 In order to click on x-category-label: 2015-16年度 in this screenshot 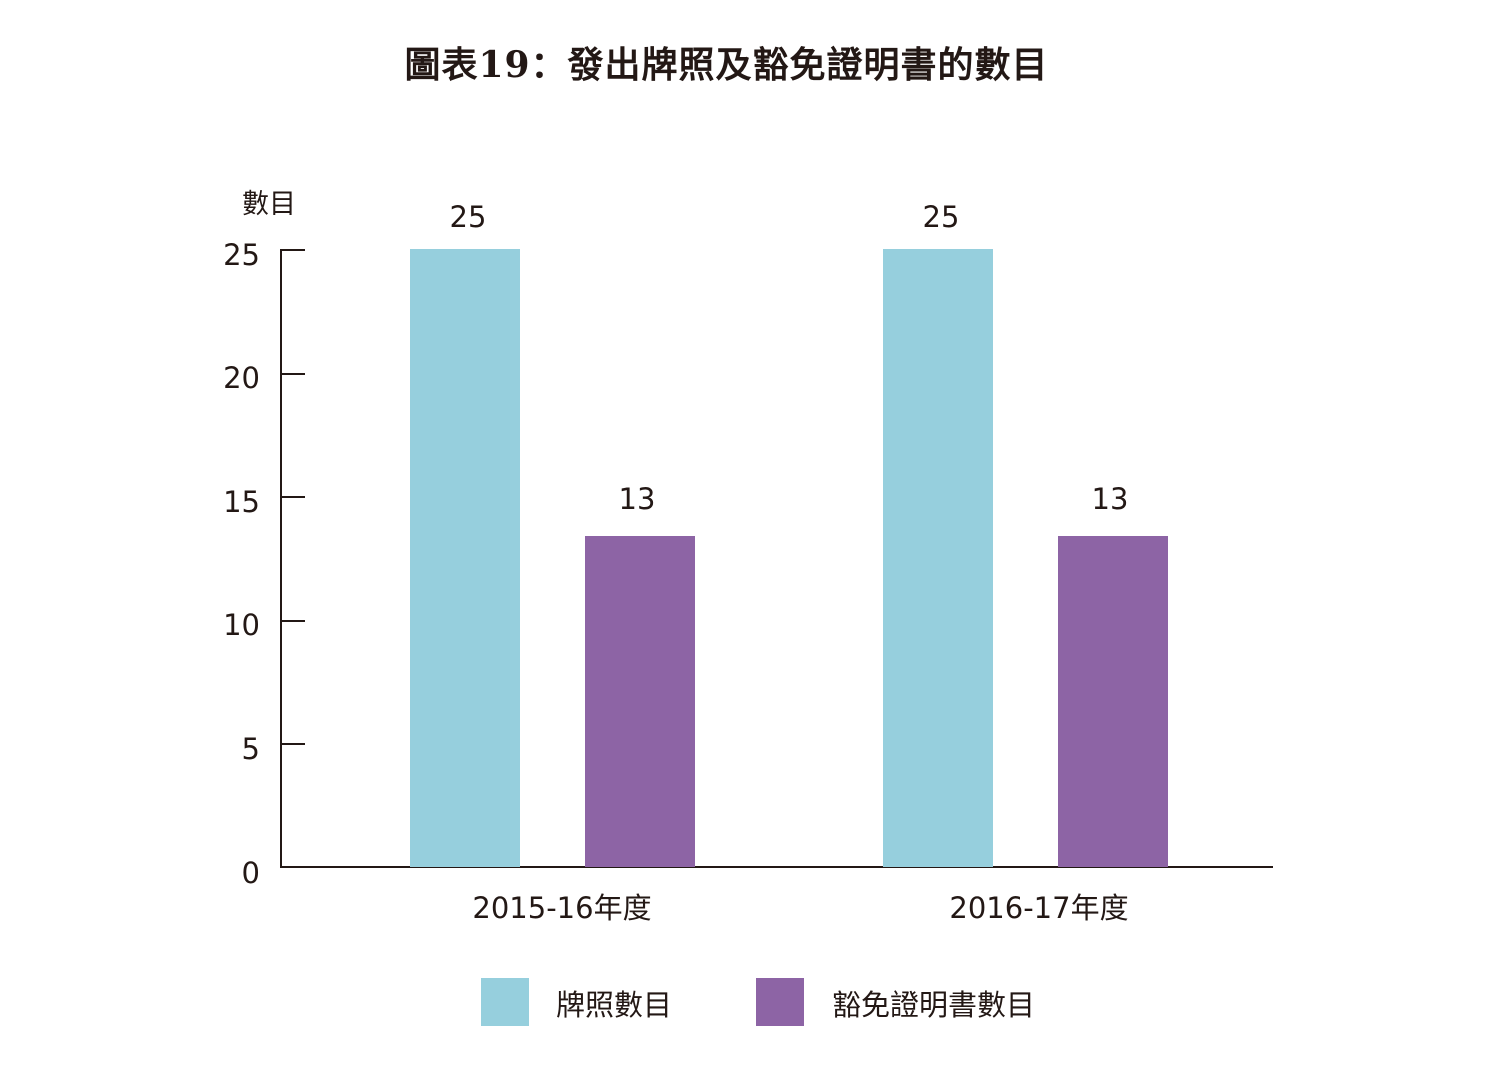, I will do `click(562, 908)`.